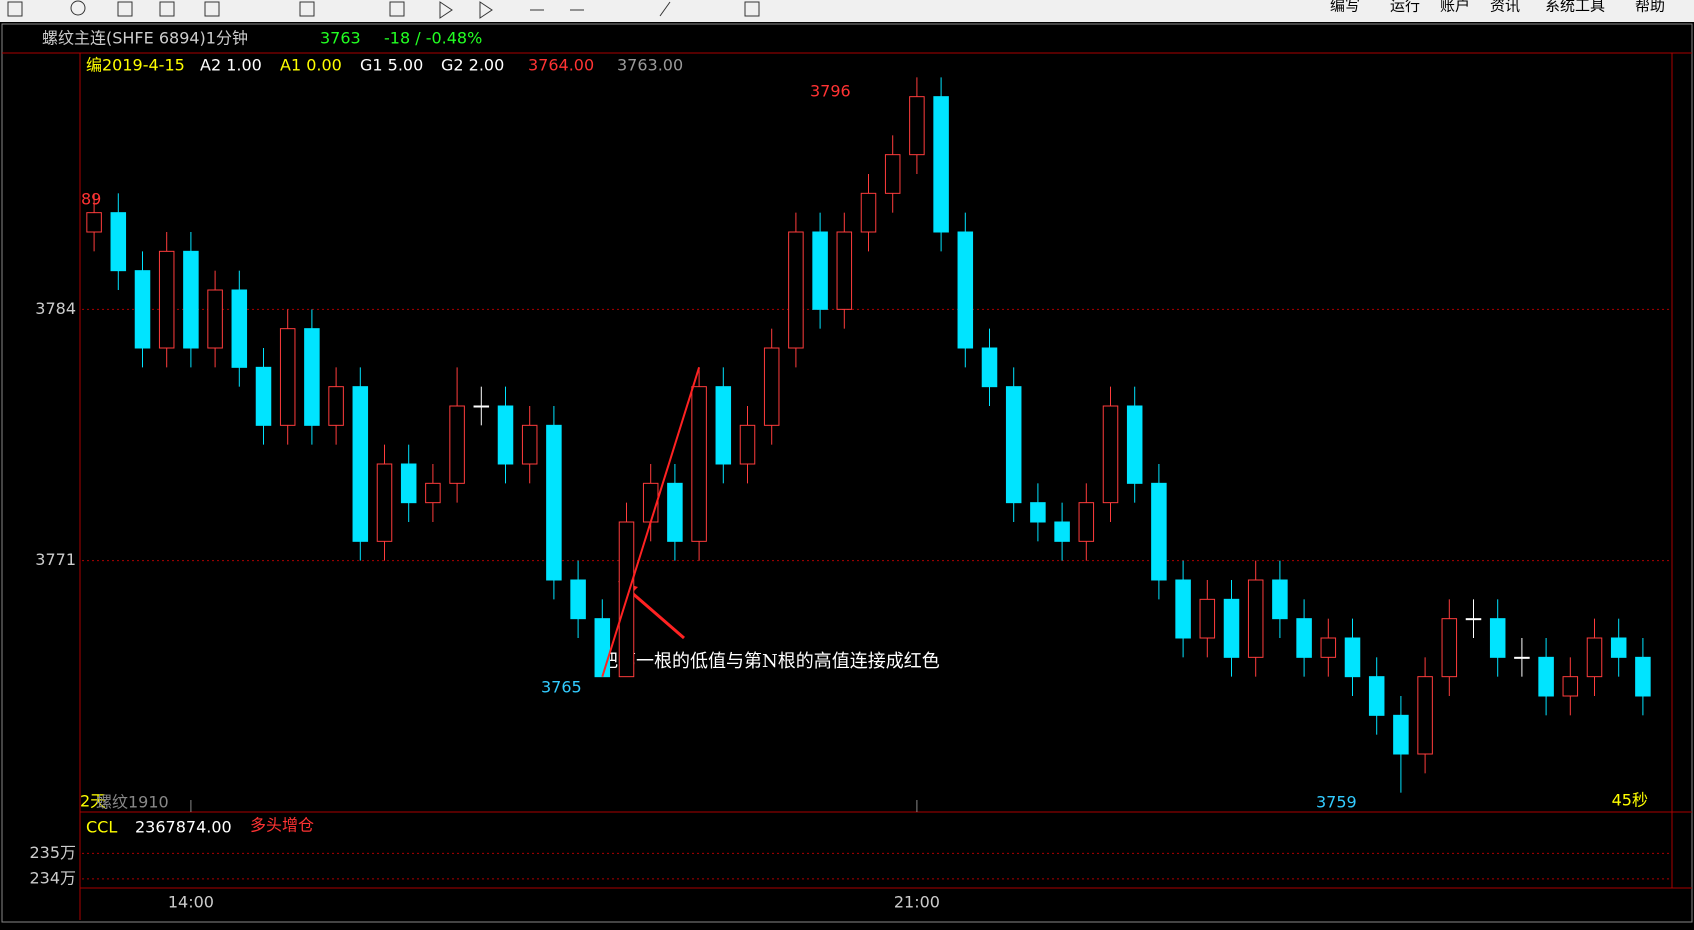 The height and width of the screenshot is (930, 1694). What do you see at coordinates (52, 852) in the screenshot?
I see `y-tick-label: 235万` at bounding box center [52, 852].